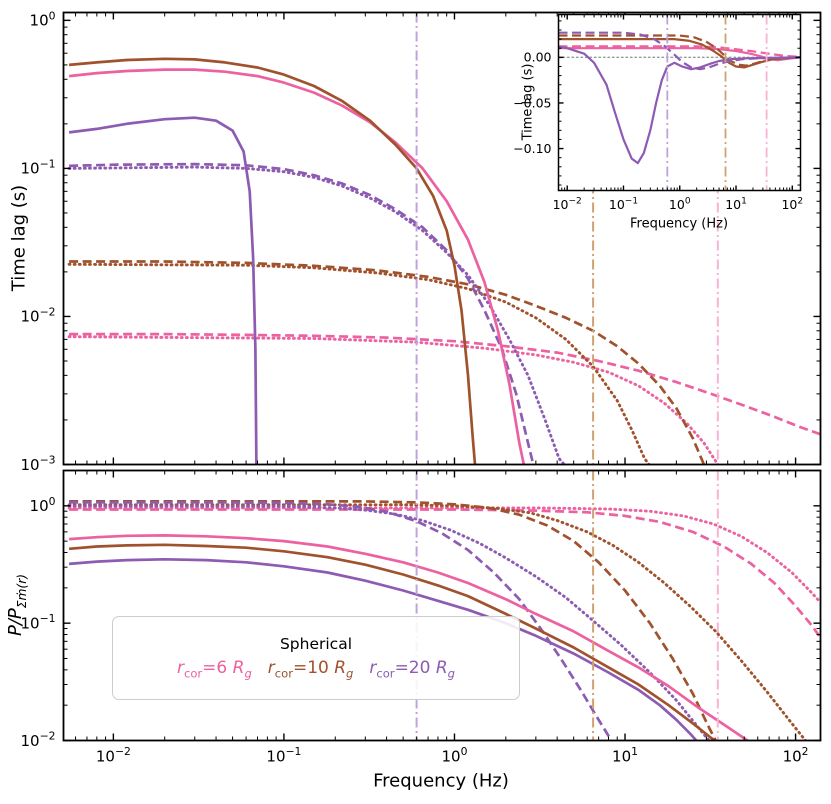 This screenshot has height=804, width=831. I want to click on legend-title: Spherical, so click(316, 644).